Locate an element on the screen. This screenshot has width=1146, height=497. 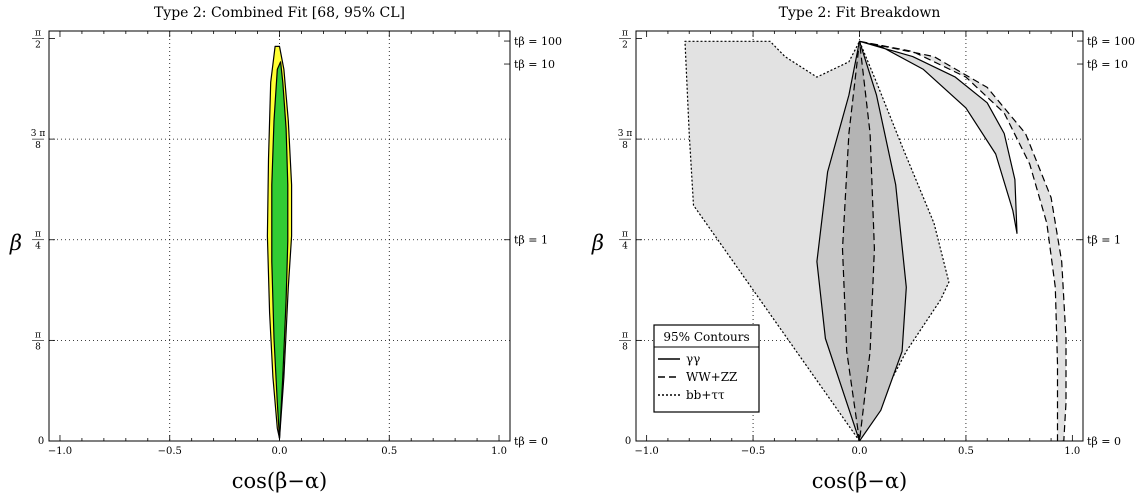
legend-box is located at coordinates (706, 368).